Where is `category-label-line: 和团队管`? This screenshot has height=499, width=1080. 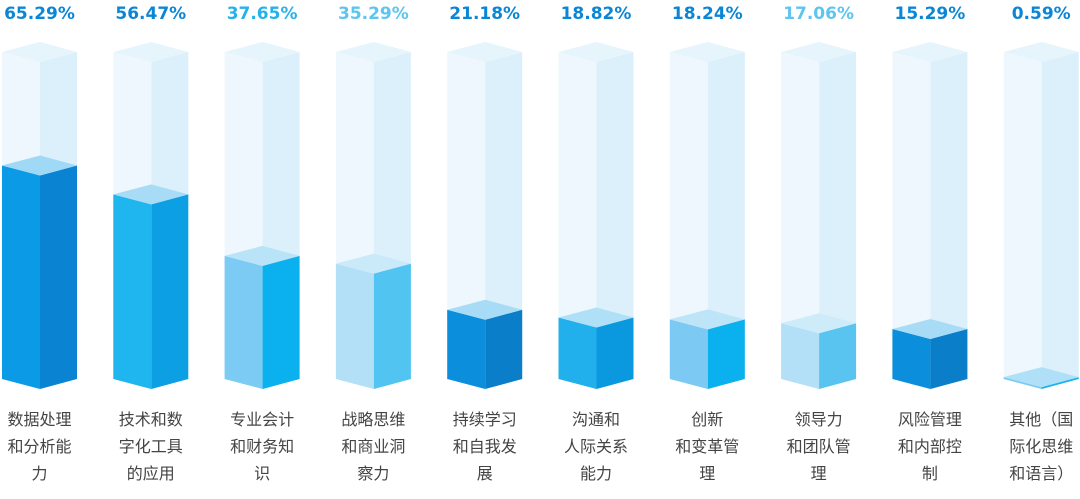 category-label-line: 和团队管 is located at coordinates (819, 446).